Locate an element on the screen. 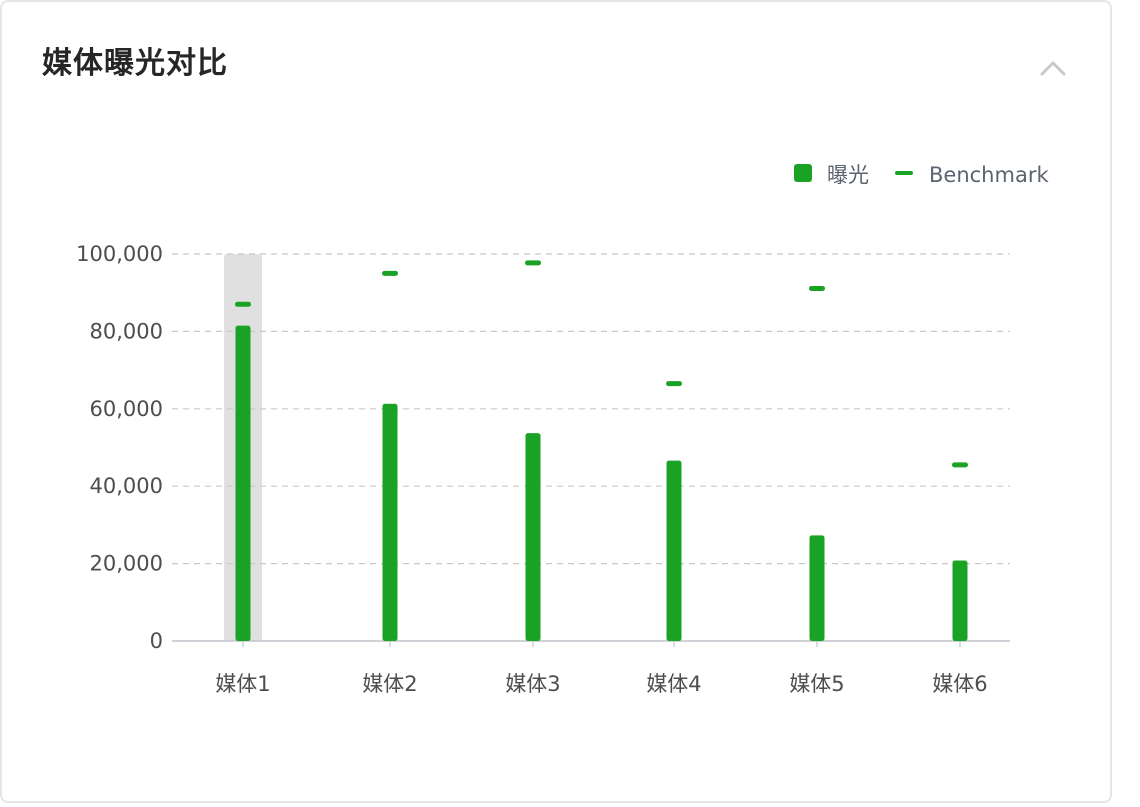 The image size is (1140, 807). card-title: 媒体曝光对比 is located at coordinates (135, 63).